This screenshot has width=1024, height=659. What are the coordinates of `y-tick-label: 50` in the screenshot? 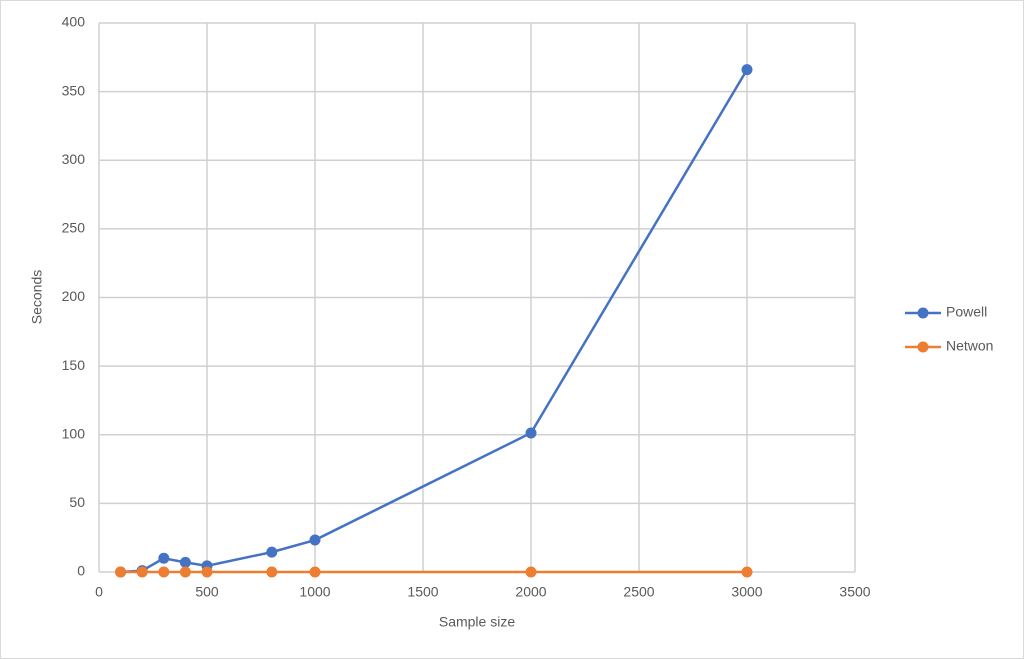 It's located at (77, 502).